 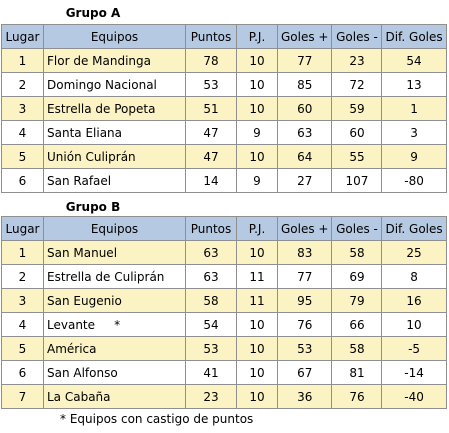 What do you see at coordinates (357, 228) in the screenshot?
I see `header-goles-contra: Goles -` at bounding box center [357, 228].